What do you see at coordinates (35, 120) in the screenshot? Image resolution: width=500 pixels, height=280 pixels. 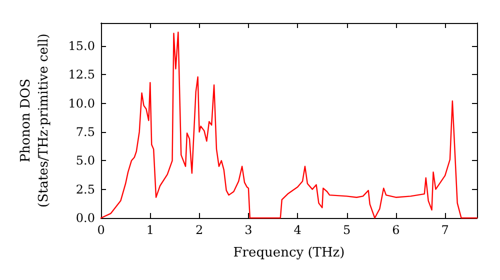 I see `y-axis-title: Phonon DOS (States/THz·primitive cell)` at bounding box center [35, 120].